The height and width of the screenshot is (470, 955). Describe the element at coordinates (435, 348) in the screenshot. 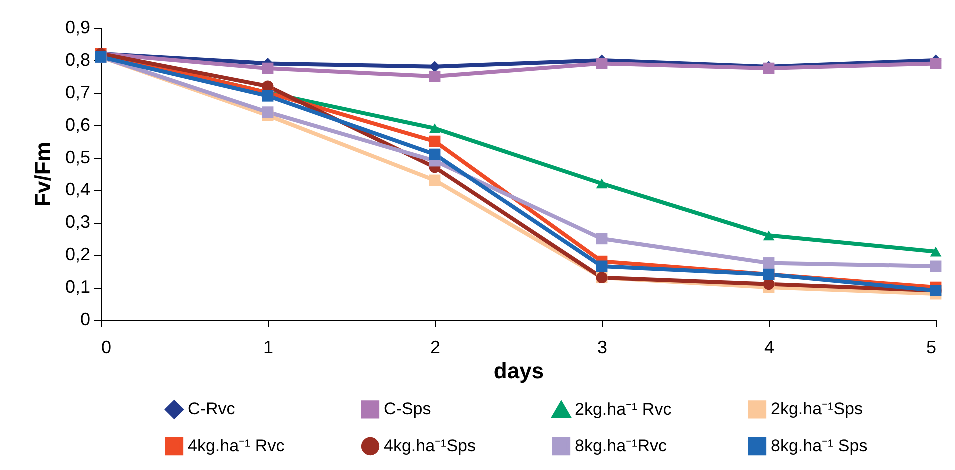

I see `x-tick-label: 2` at that location.